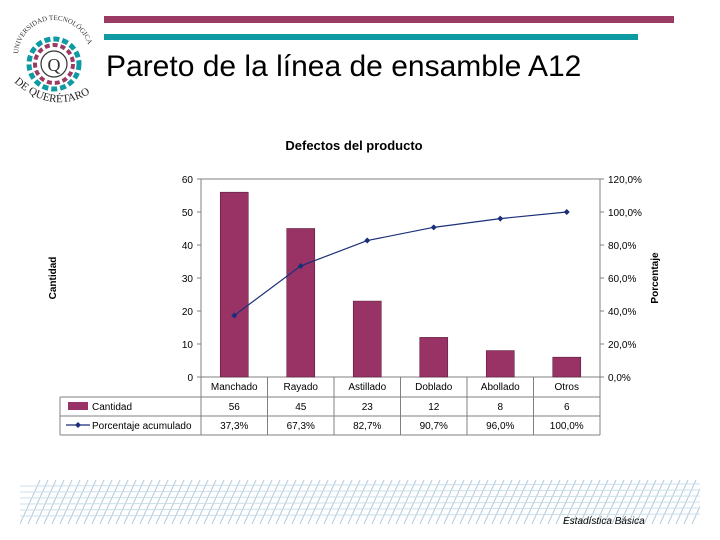  Describe the element at coordinates (371, 37) in the screenshot. I see `header-accent-bar-bottom` at that location.